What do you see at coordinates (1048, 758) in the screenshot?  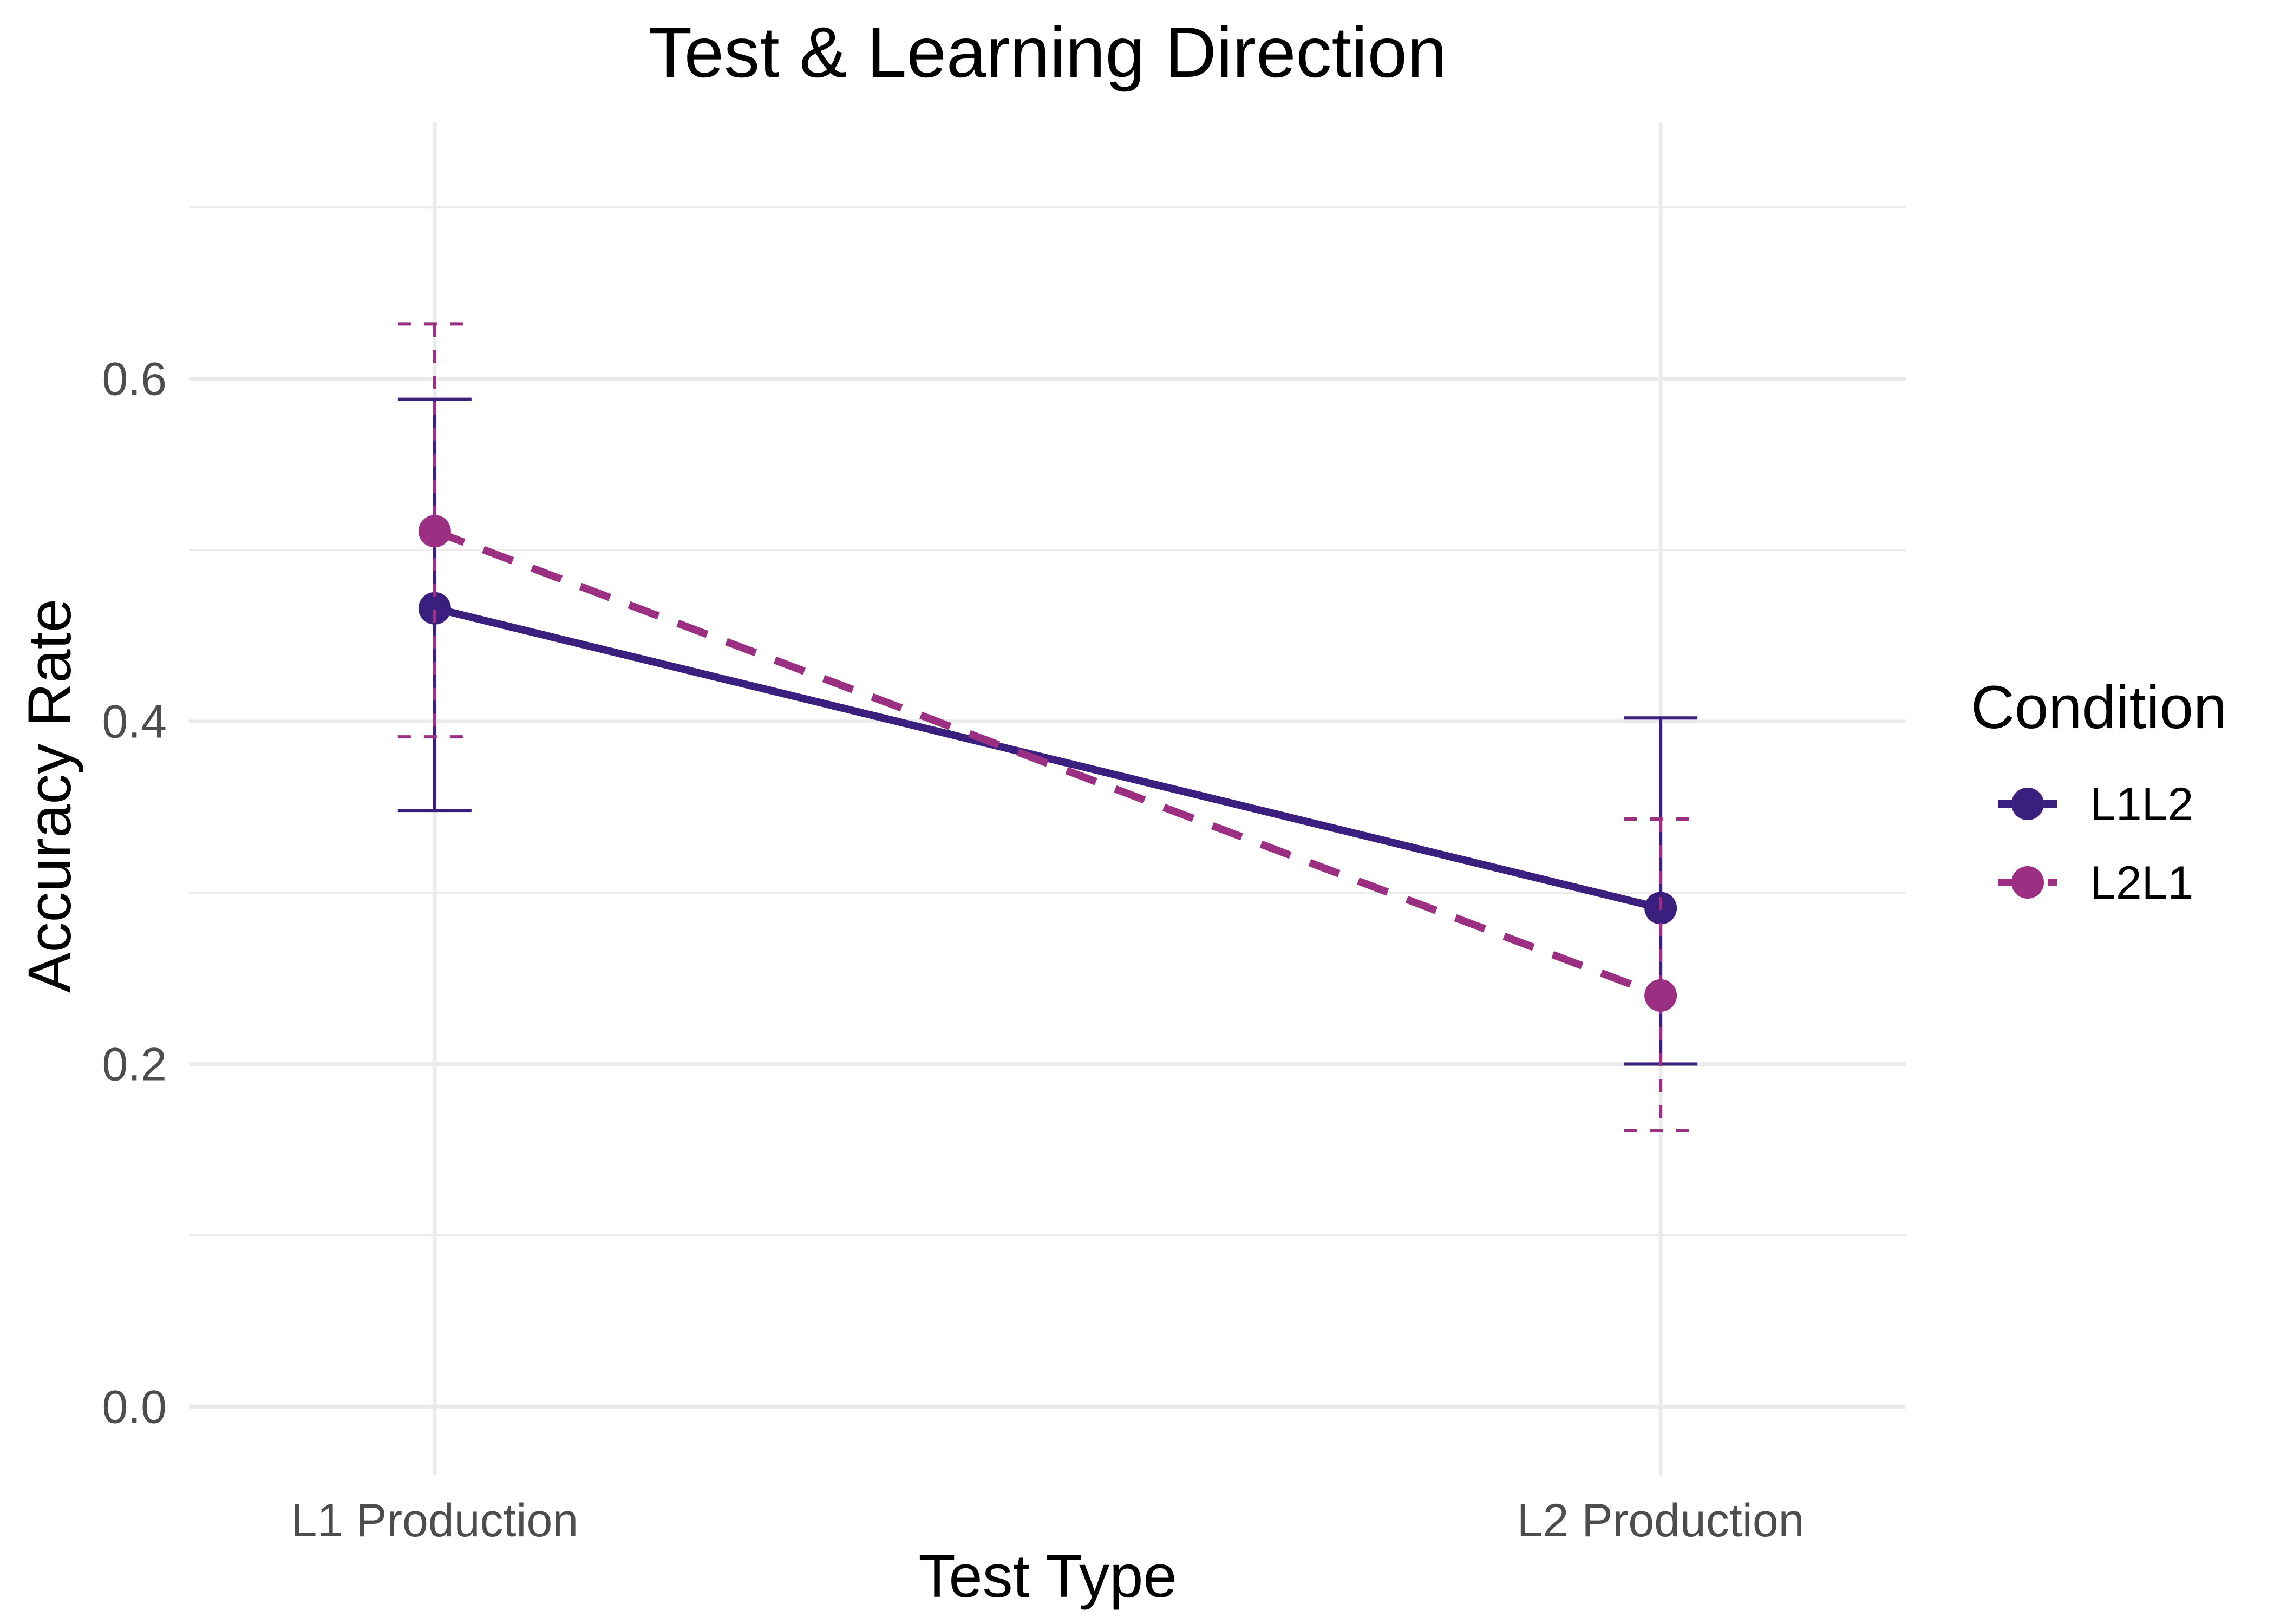 I see `series-line` at bounding box center [1048, 758].